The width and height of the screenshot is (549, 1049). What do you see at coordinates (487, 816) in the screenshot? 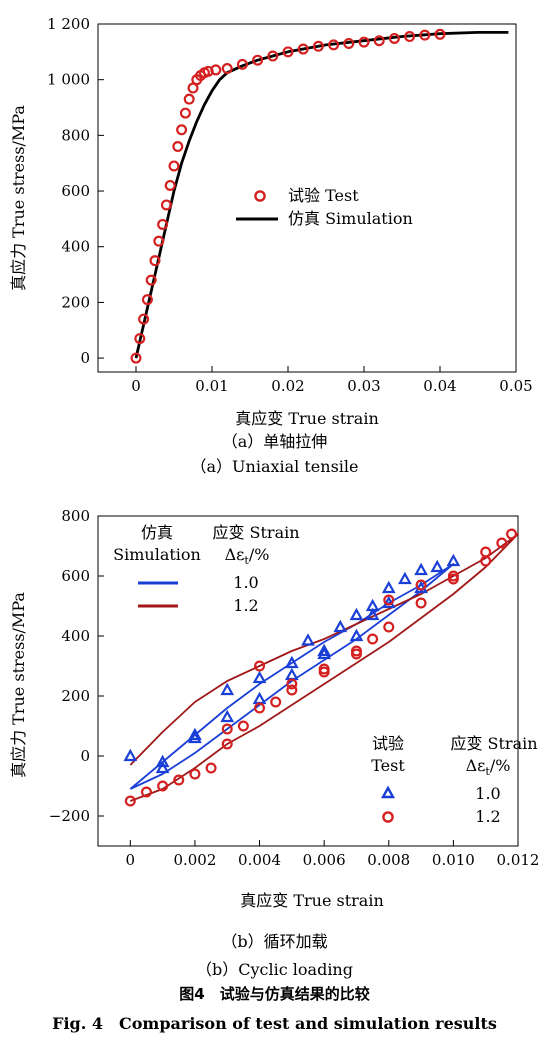
I see `legend-test-1-2-label: 1.2` at bounding box center [487, 816].